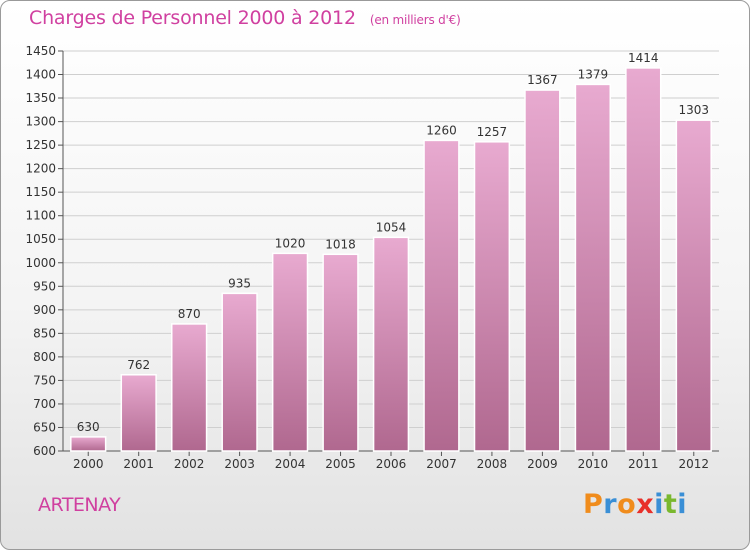  Describe the element at coordinates (441, 464) in the screenshot. I see `x-tick-label-2007: 2007` at that location.